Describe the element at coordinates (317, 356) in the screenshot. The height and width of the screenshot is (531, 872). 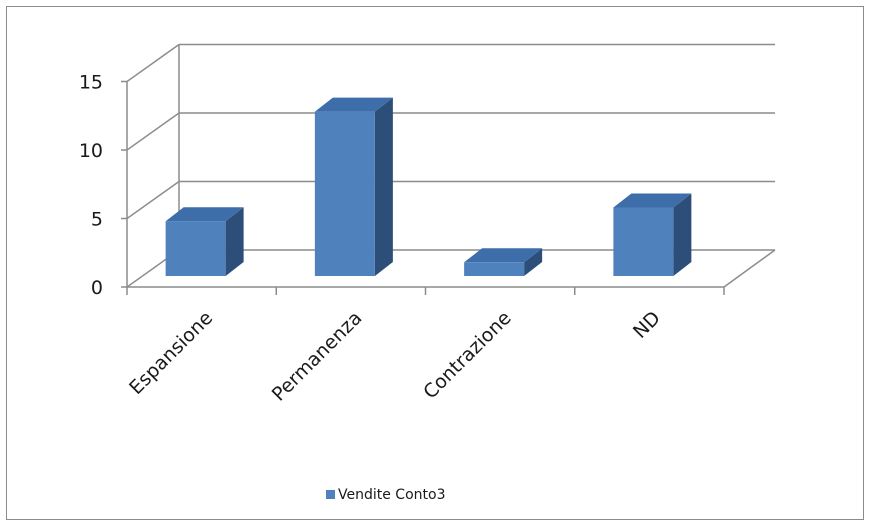
I see `category-label: Permanenza` at that location.